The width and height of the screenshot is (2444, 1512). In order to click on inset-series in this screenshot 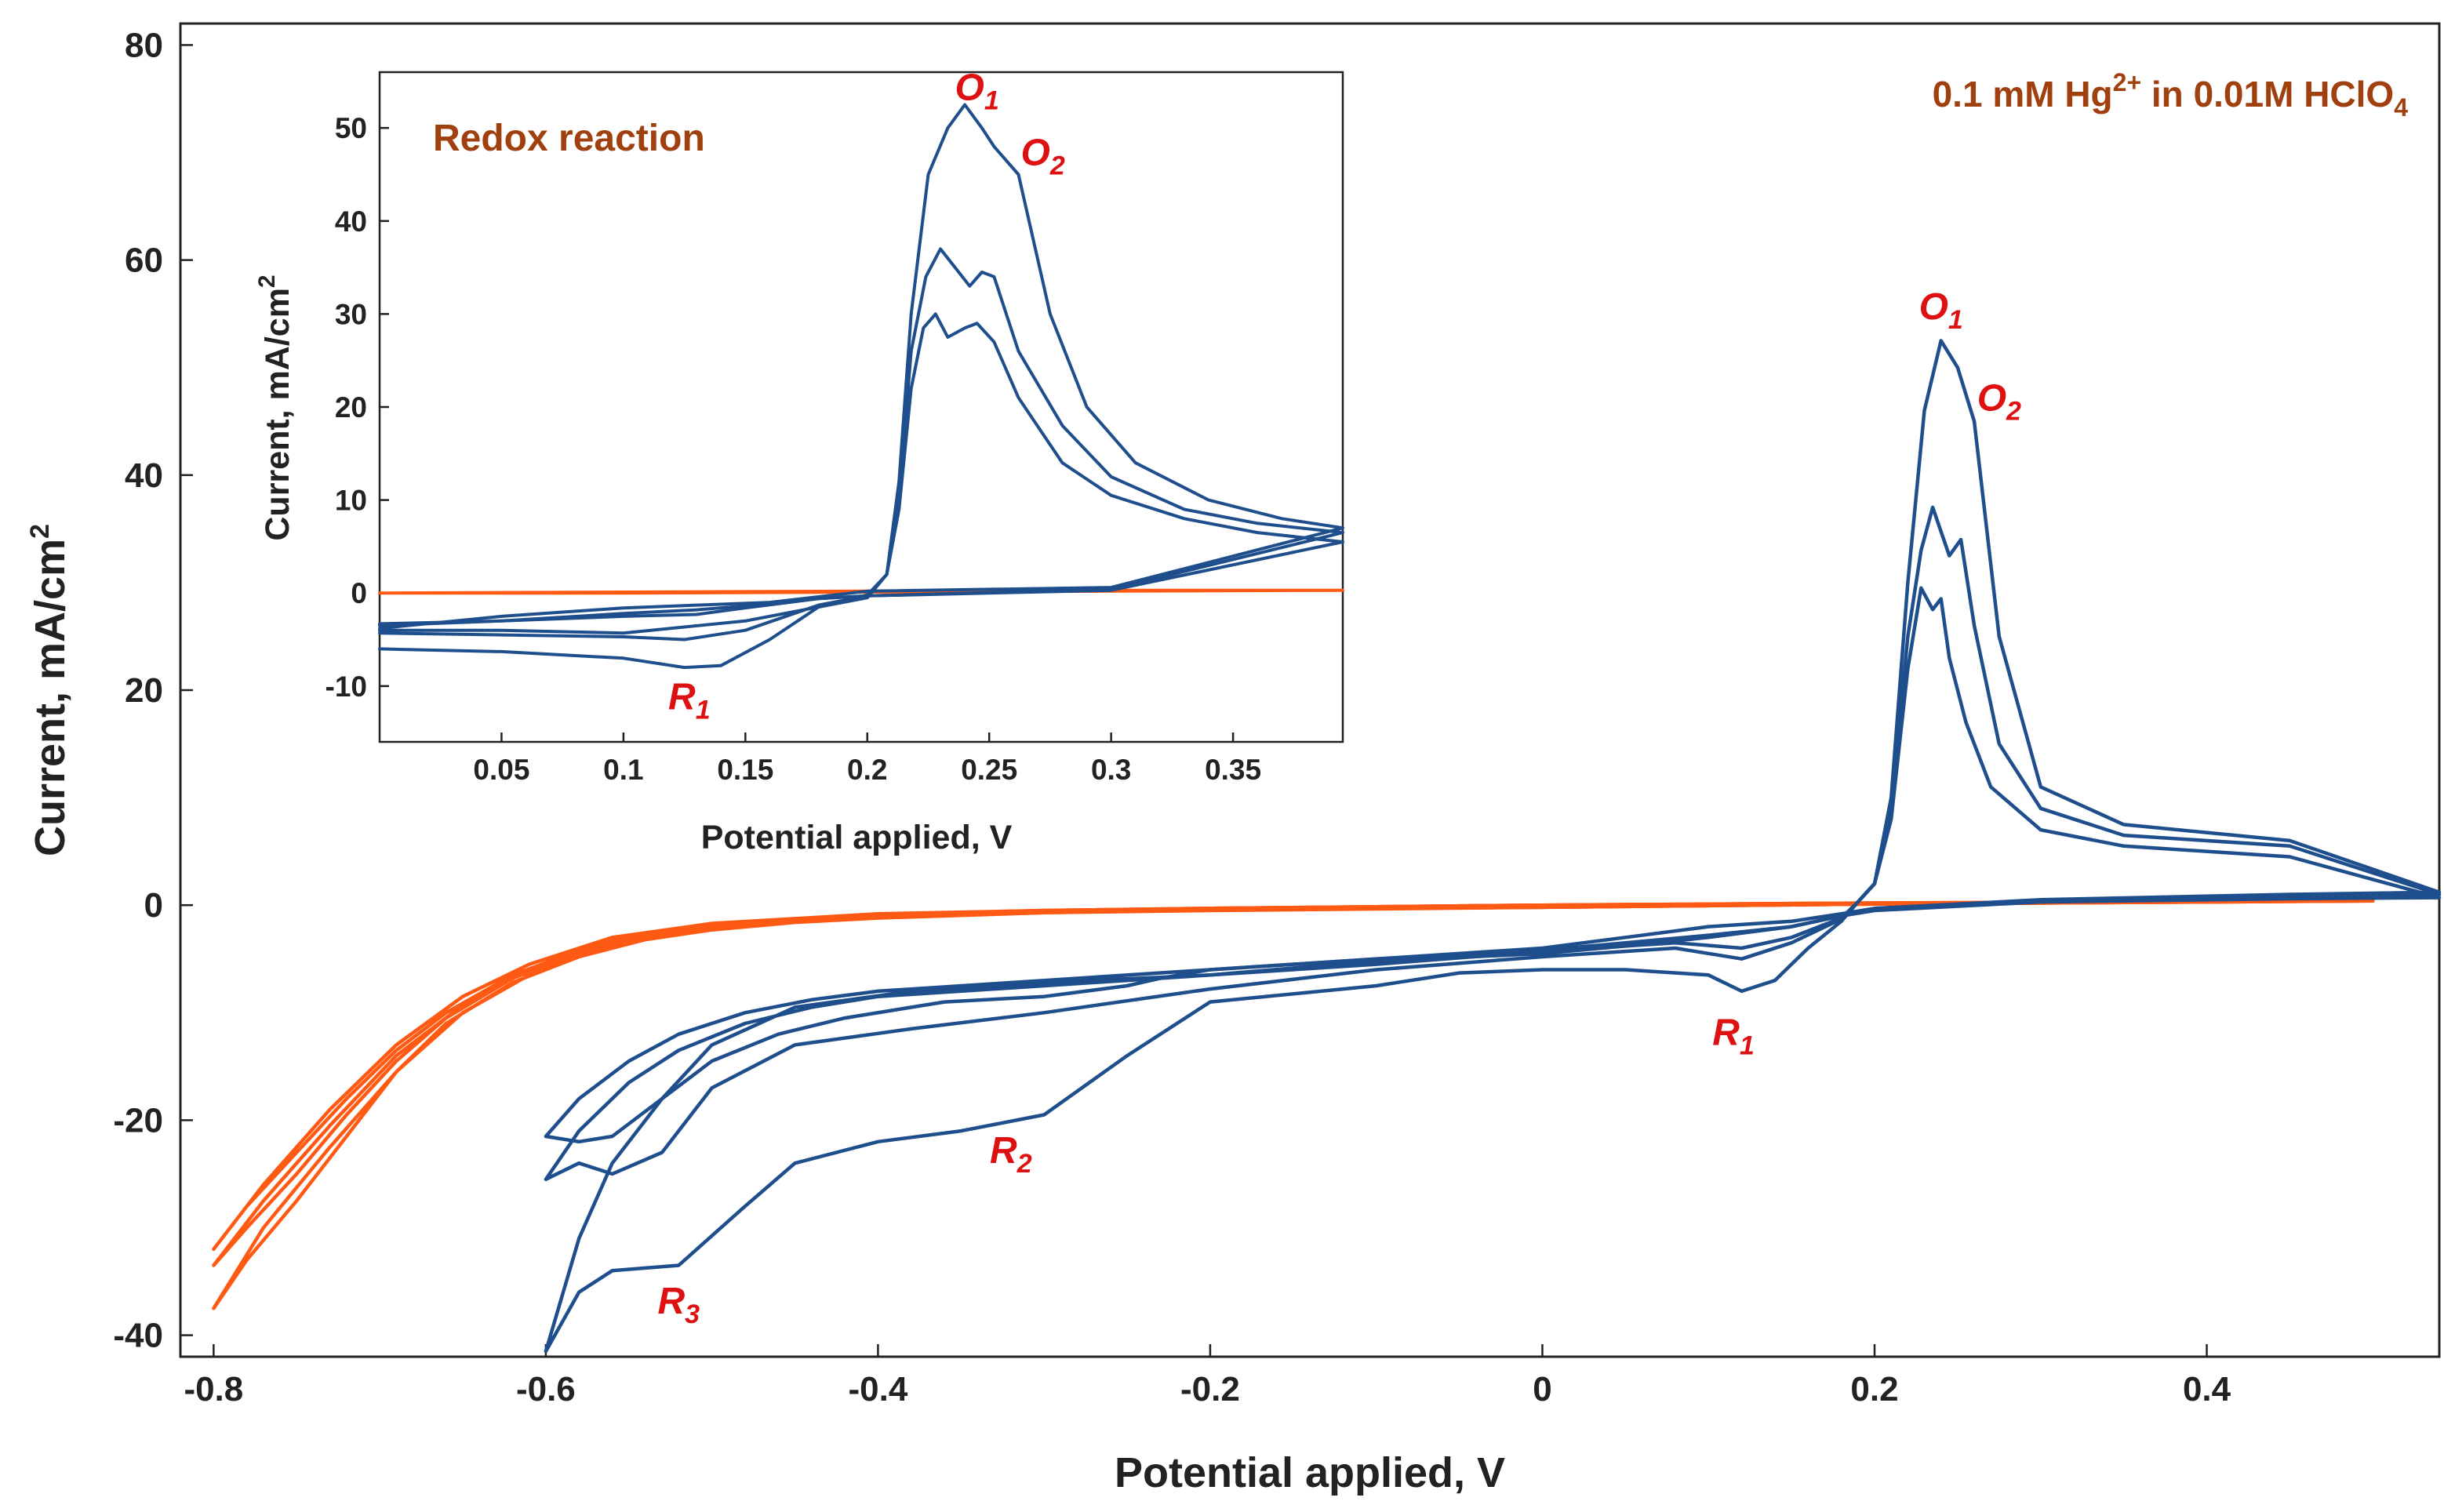, I will do `click(861, 386)`.